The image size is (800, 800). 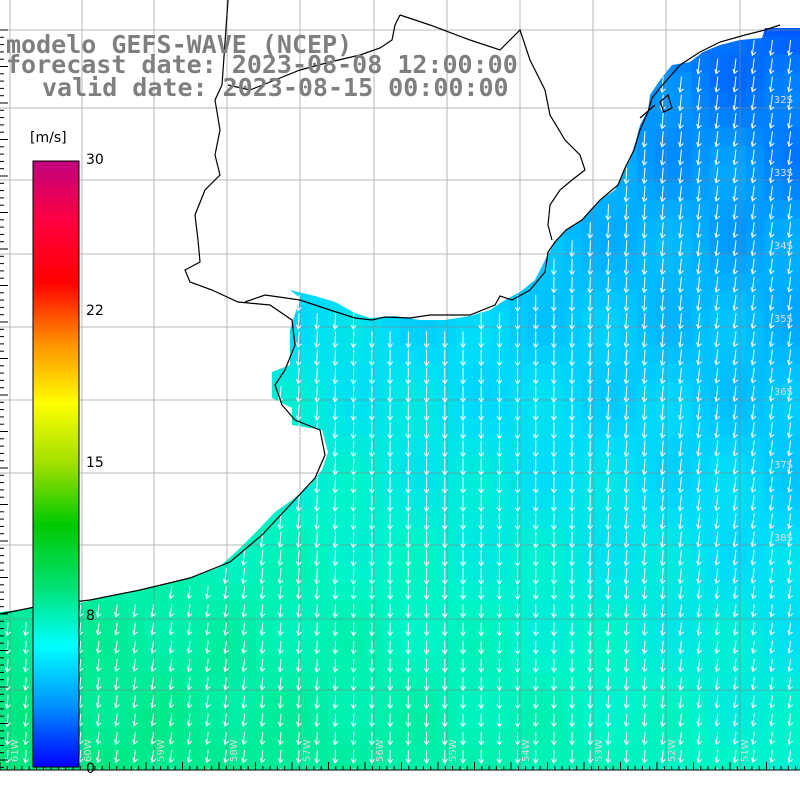 I want to click on lon-label: 60W, so click(x=88, y=750).